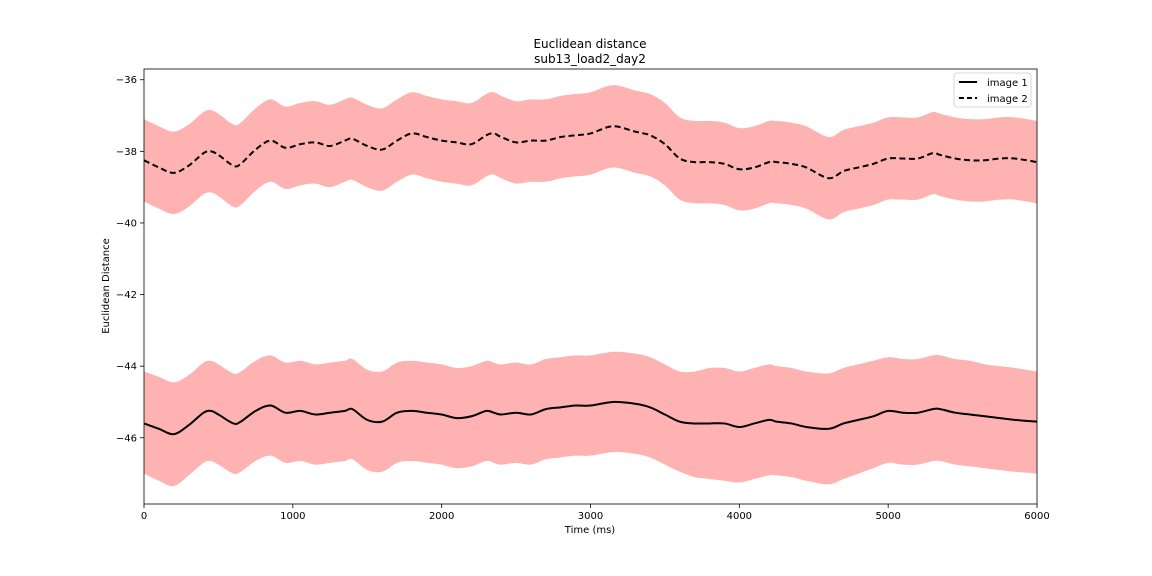 This screenshot has width=1152, height=576. What do you see at coordinates (106, 286) in the screenshot?
I see `y-axis-label: Euclidean Distance` at bounding box center [106, 286].